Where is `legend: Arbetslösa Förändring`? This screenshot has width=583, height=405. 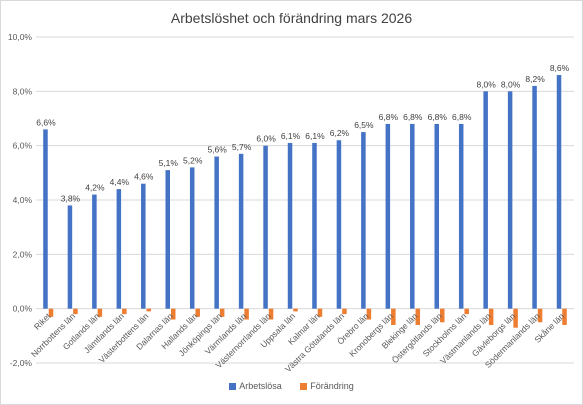
legend: Arbetslösa Förändring is located at coordinates (291, 386).